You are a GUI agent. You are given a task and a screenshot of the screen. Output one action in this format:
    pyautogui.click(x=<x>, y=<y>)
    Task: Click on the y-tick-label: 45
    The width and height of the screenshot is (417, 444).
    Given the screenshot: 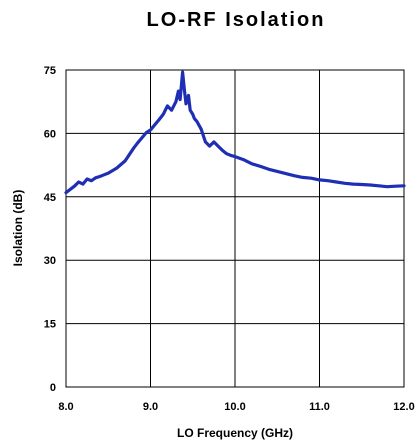 What is the action you would take?
    pyautogui.click(x=50, y=198)
    